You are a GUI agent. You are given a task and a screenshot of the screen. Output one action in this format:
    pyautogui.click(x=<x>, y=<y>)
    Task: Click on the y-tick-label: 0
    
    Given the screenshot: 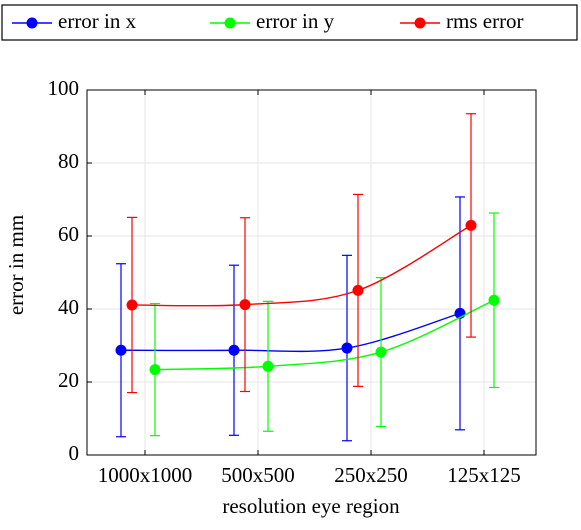 What is the action you would take?
    pyautogui.click(x=74, y=453)
    